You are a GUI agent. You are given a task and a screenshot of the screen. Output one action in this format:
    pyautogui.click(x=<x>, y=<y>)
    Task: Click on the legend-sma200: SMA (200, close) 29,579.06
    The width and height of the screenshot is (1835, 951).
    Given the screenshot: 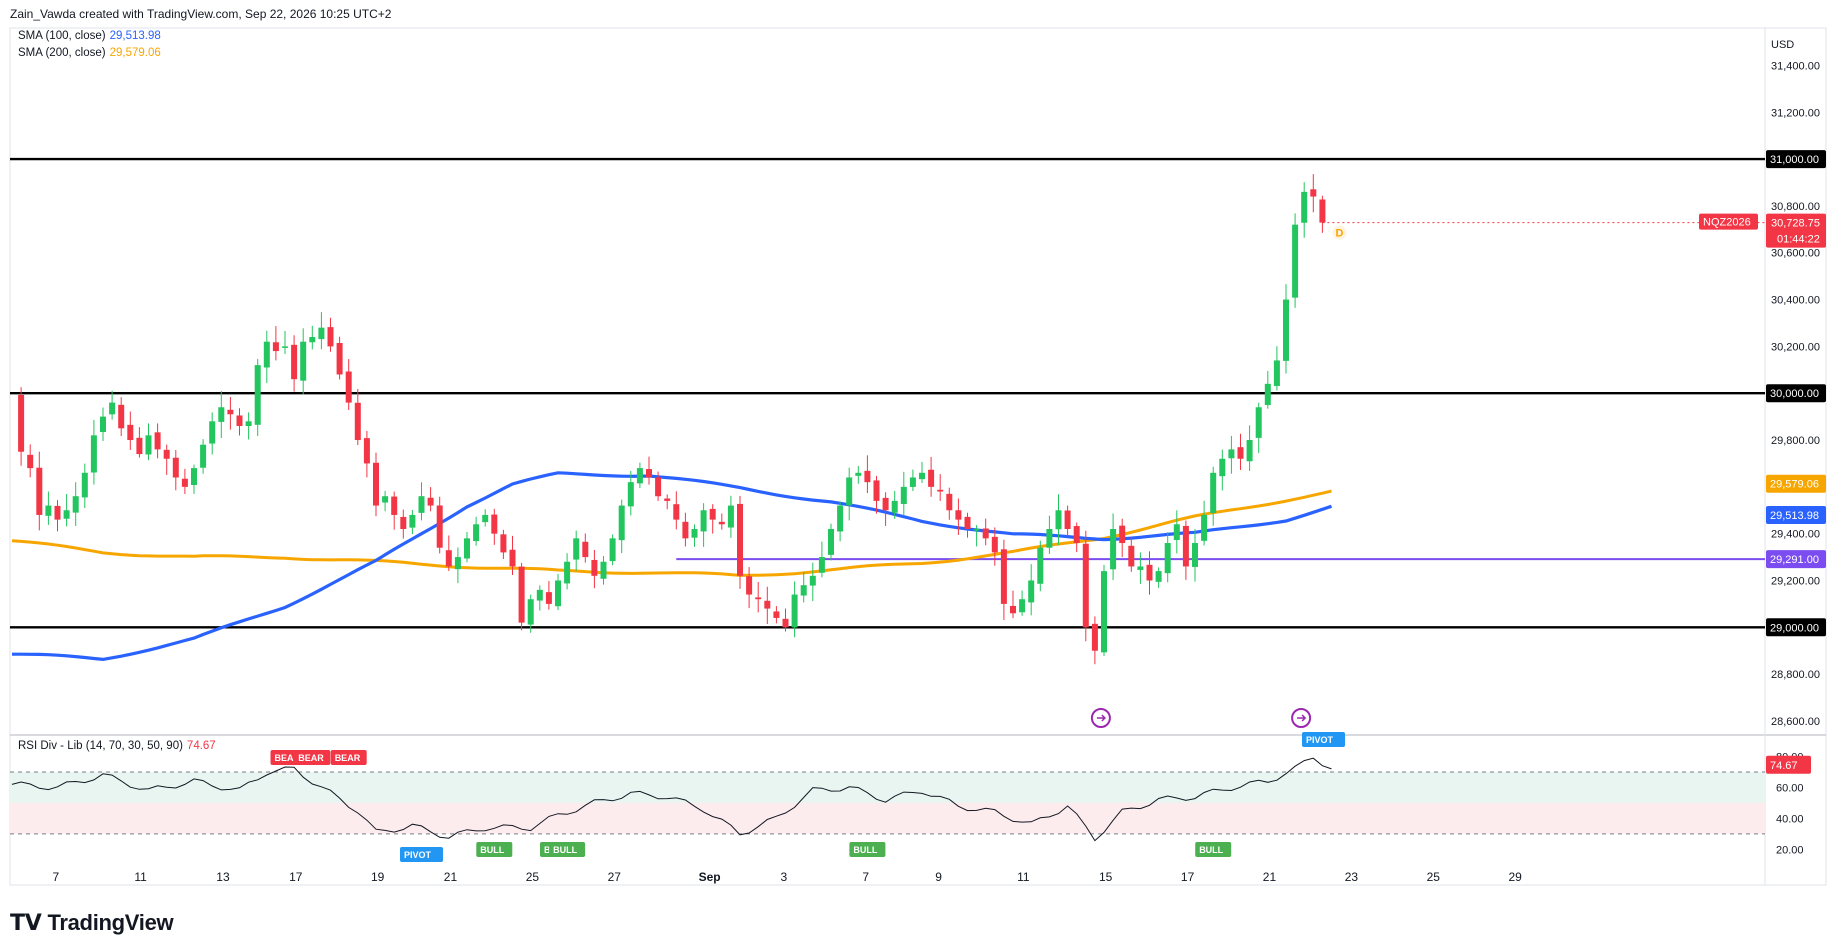 What is the action you would take?
    pyautogui.click(x=89, y=53)
    